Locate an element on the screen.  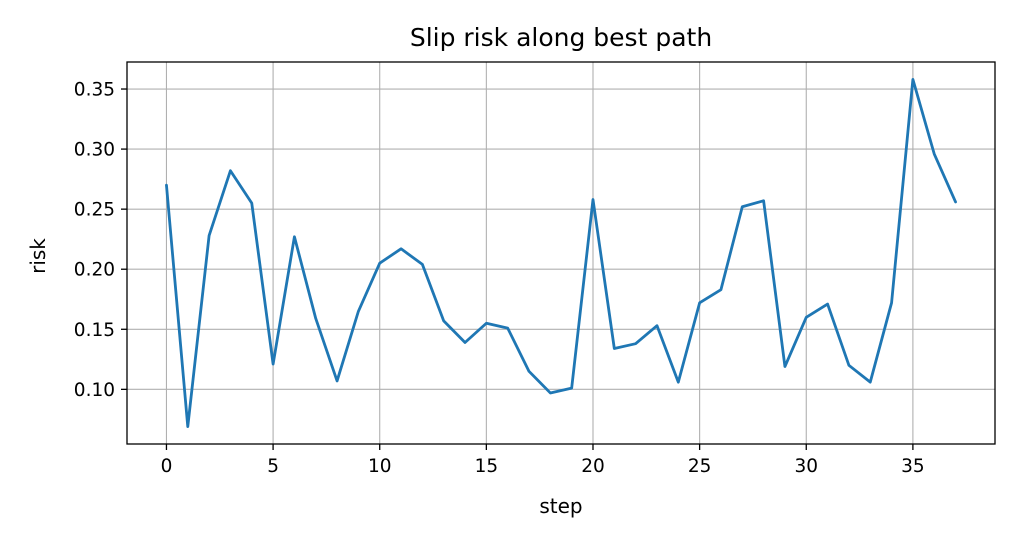
y-tick-label: 0.15 is located at coordinates (94, 330).